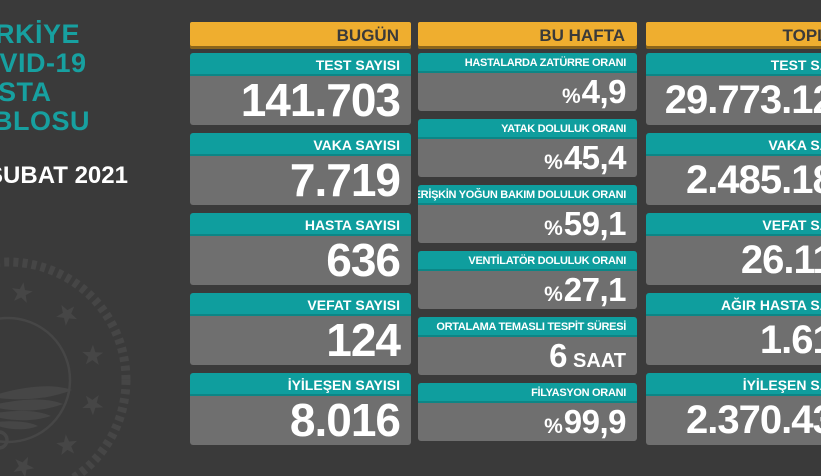 Image resolution: width=821 pixels, height=476 pixels. I want to click on column-header-bu-hafta: BU HAFTA, so click(527, 35).